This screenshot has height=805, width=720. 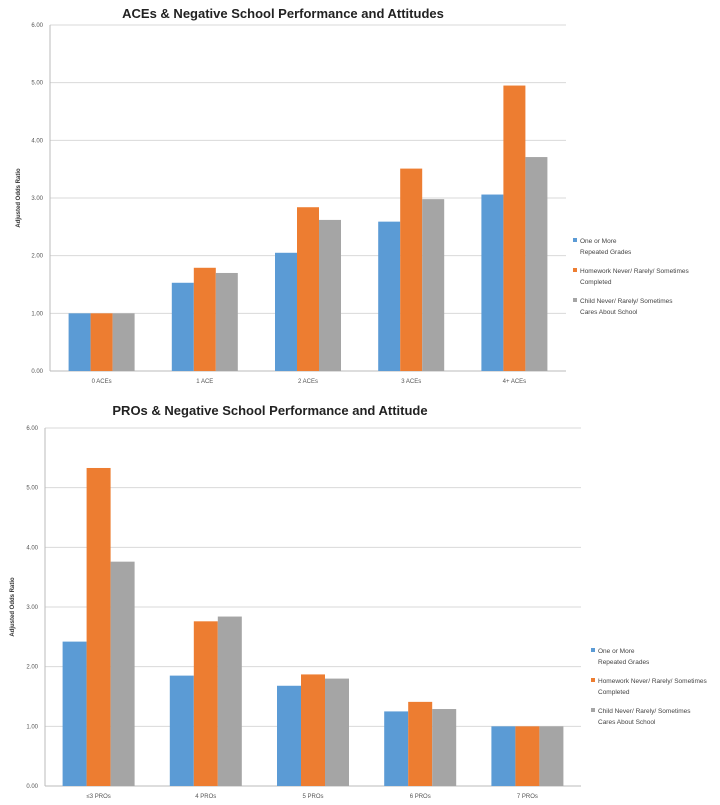 I want to click on x-tick-label: 4 PROs, so click(x=205, y=797).